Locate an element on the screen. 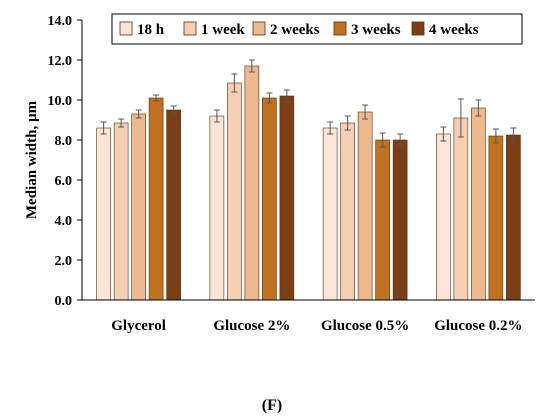  legend-box is located at coordinates (317, 29).